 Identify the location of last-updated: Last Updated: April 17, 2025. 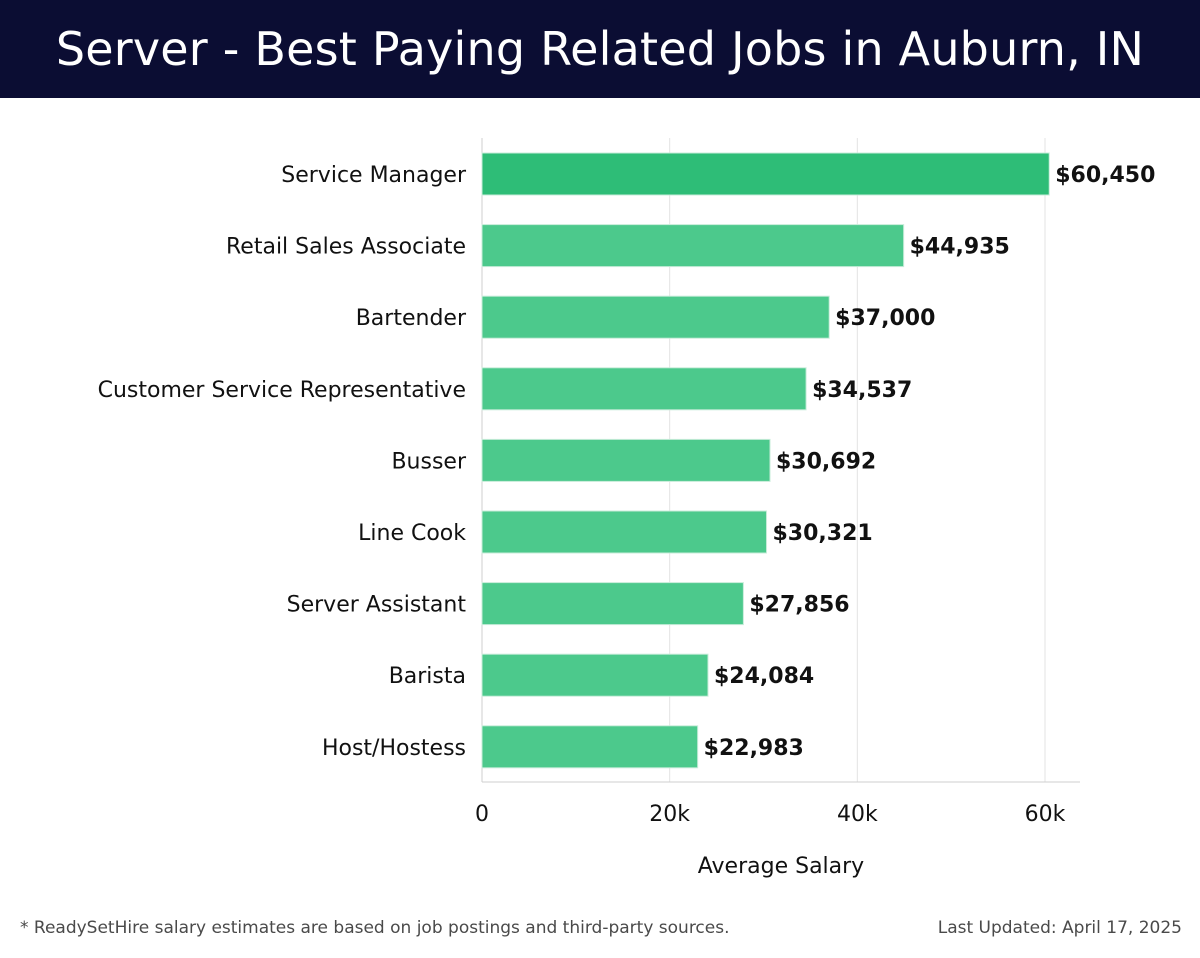
(1059, 928).